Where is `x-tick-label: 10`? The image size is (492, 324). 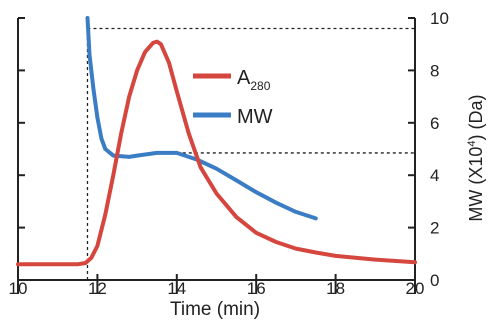
x-tick-label: 10 is located at coordinates (18, 288).